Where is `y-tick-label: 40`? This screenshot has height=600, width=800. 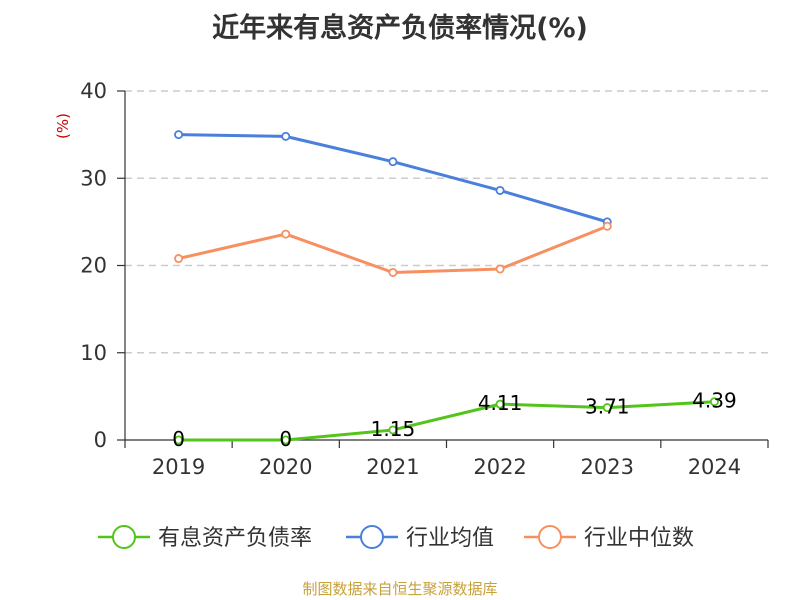
y-tick-label: 40 is located at coordinates (93, 91).